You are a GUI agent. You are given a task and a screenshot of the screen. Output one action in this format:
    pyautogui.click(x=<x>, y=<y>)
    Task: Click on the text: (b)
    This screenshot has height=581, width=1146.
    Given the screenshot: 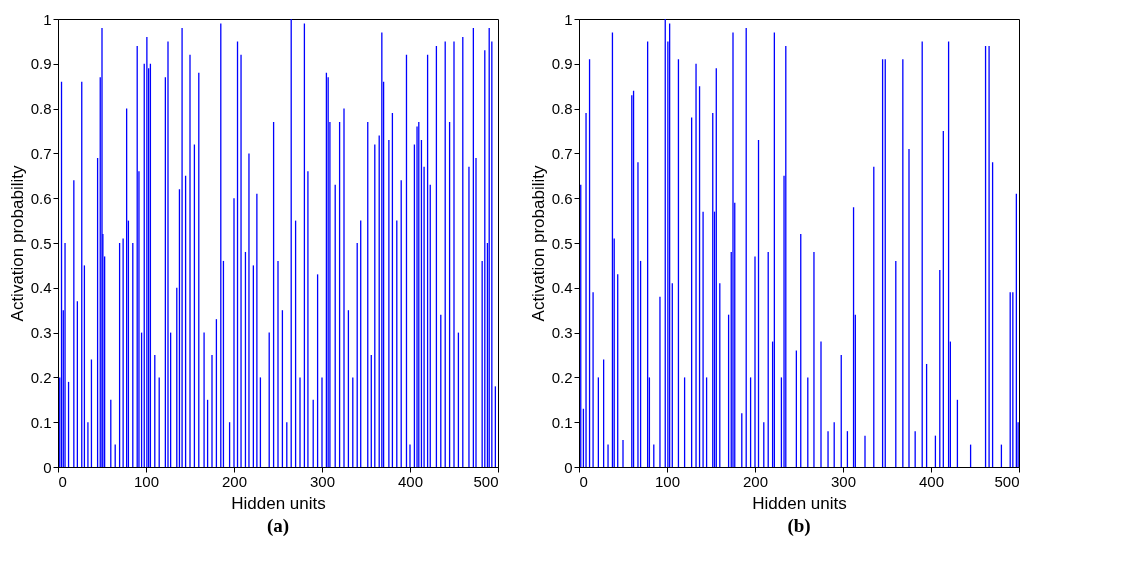 What is the action you would take?
    pyautogui.click(x=799, y=526)
    